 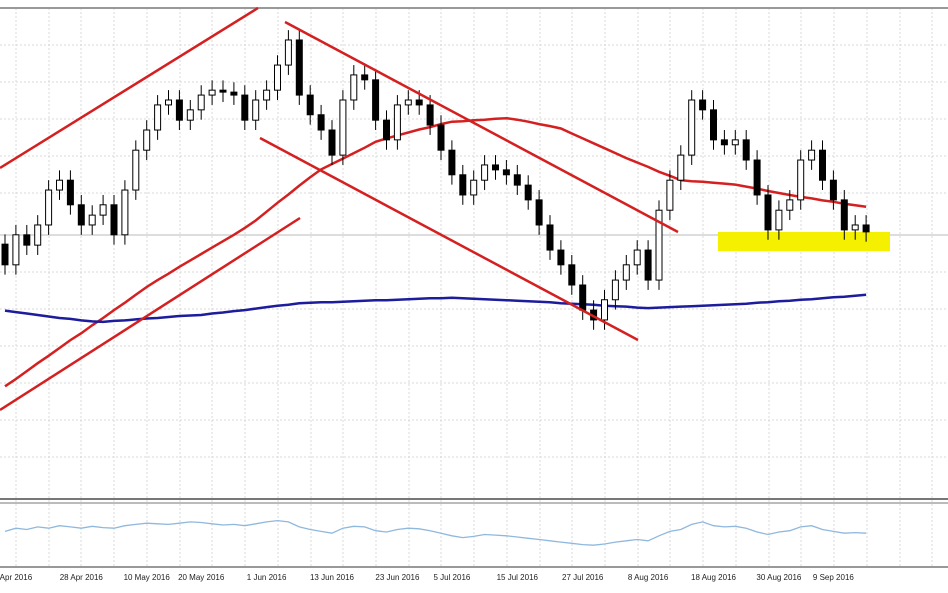 What do you see at coordinates (397, 577) in the screenshot?
I see `x-tick-label: 23 Jun 2016` at bounding box center [397, 577].